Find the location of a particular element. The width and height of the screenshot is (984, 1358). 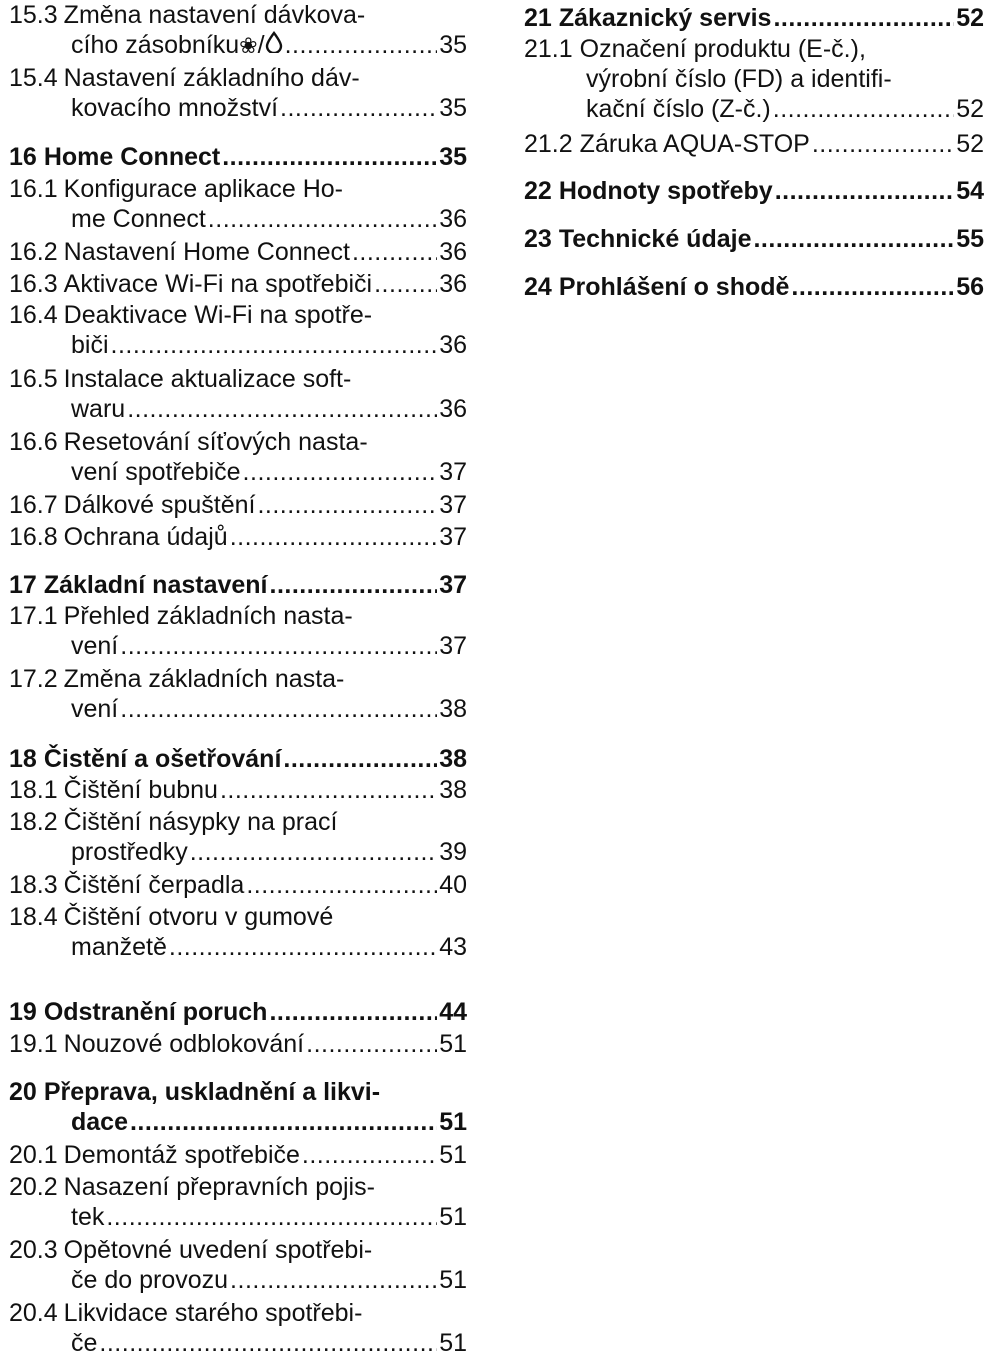

toc-page-number: 40 is located at coordinates (453, 885).